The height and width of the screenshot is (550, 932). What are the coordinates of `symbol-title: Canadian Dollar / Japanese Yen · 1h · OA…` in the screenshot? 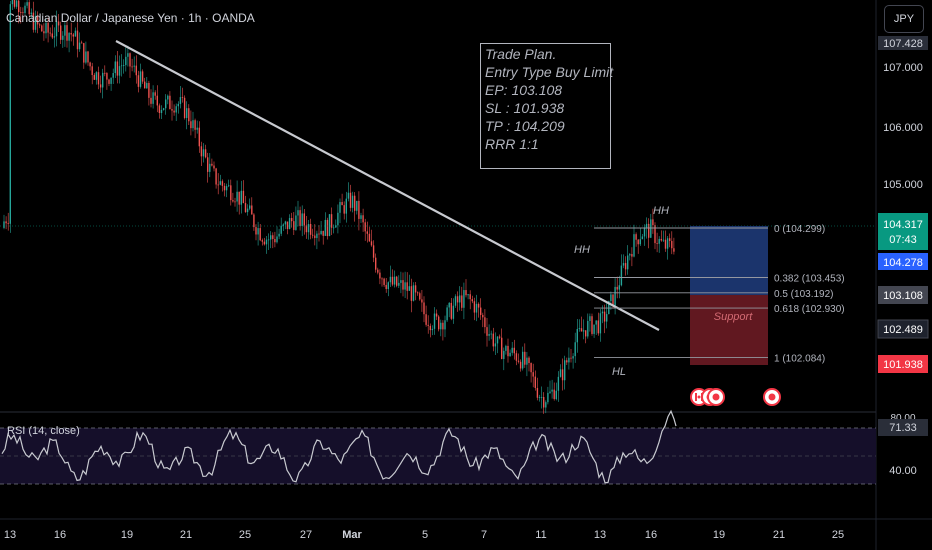 It's located at (130, 18).